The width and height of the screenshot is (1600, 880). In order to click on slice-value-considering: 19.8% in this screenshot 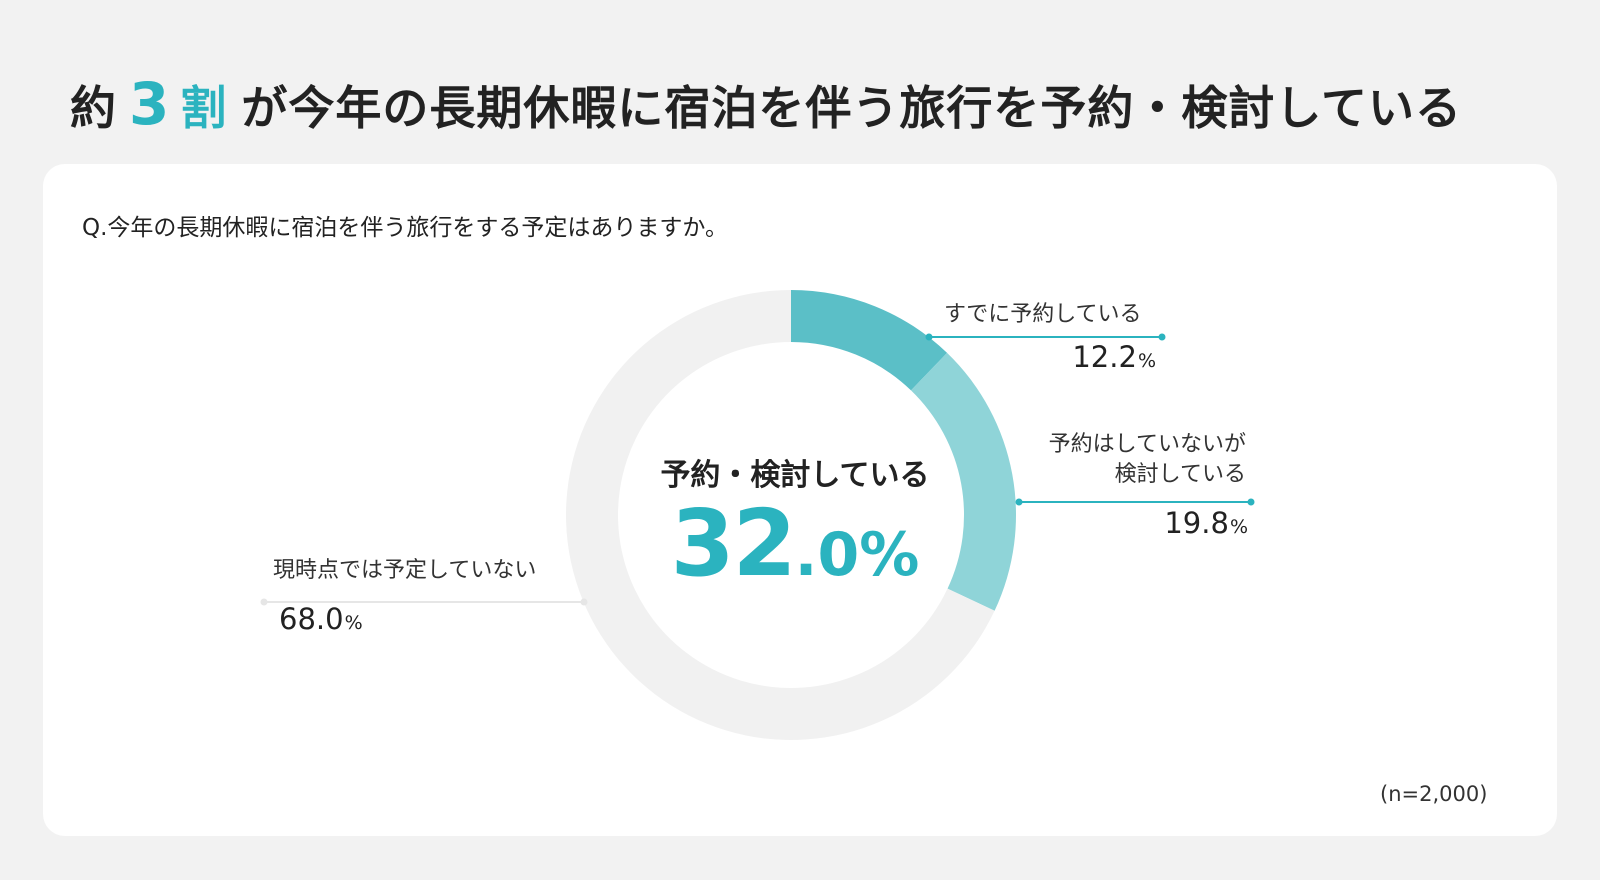, I will do `click(1206, 523)`.